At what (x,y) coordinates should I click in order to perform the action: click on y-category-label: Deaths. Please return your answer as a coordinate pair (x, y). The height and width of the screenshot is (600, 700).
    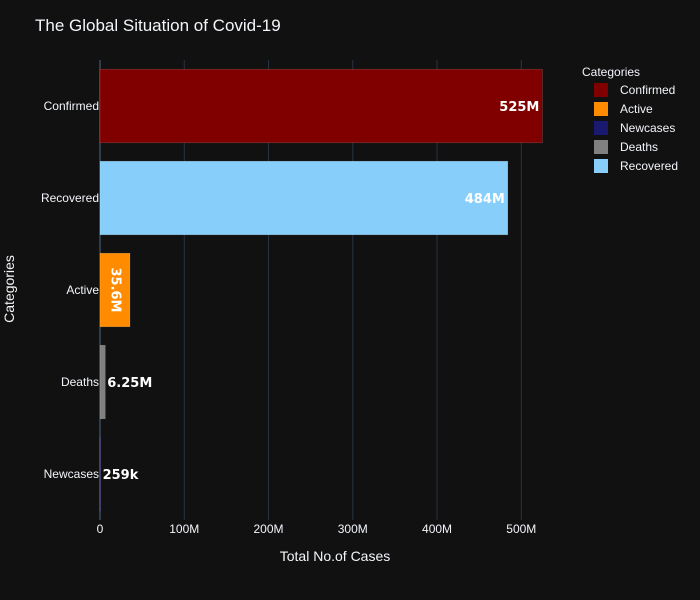
    Looking at the image, I should click on (80, 382).